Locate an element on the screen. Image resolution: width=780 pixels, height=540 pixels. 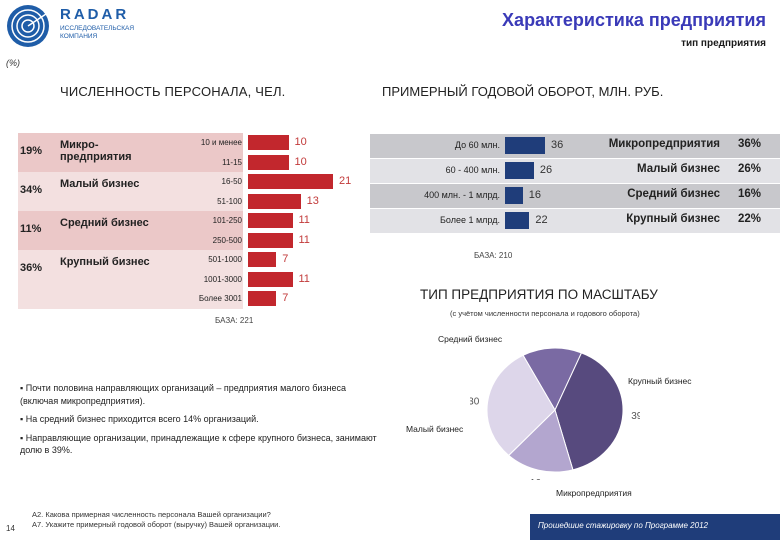
staff-group-label: Малый бизнес is located at coordinates (100, 184).